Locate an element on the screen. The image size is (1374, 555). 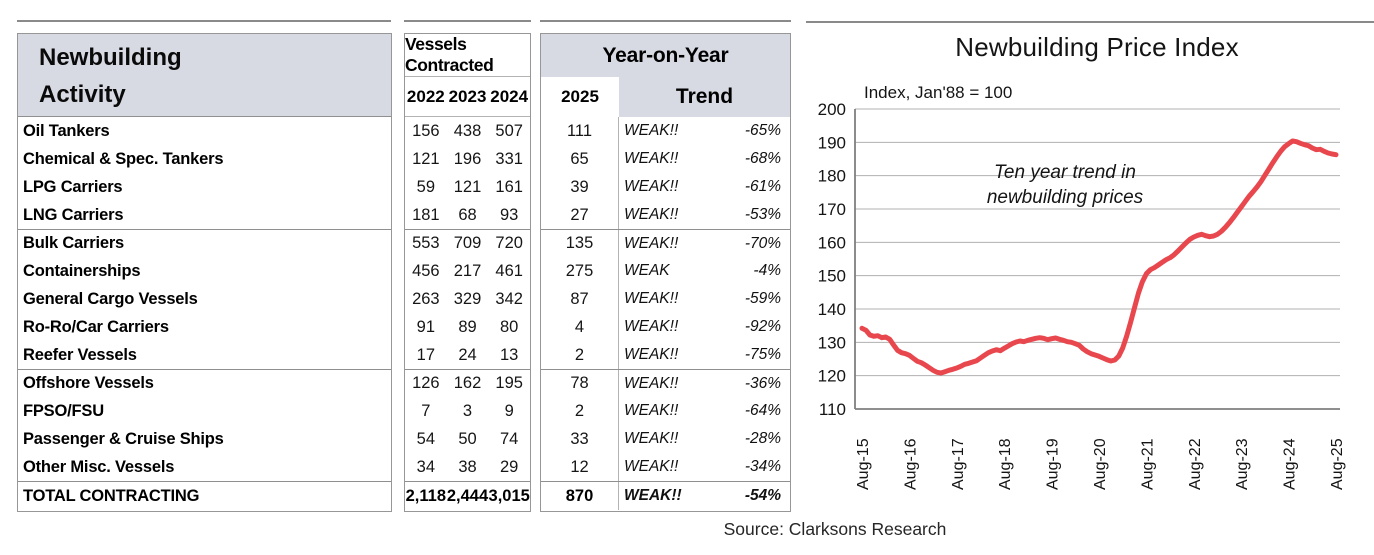
table-row: 65 WEAK!! -68% is located at coordinates (665, 159).